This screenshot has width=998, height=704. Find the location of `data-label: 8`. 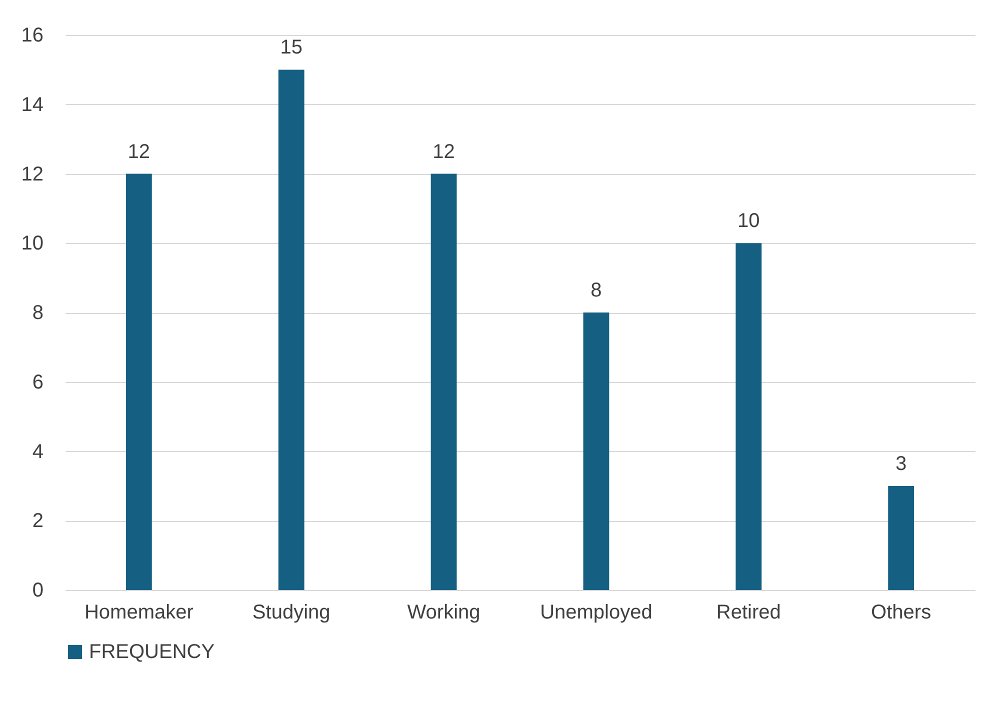

data-label: 8 is located at coordinates (596, 291).